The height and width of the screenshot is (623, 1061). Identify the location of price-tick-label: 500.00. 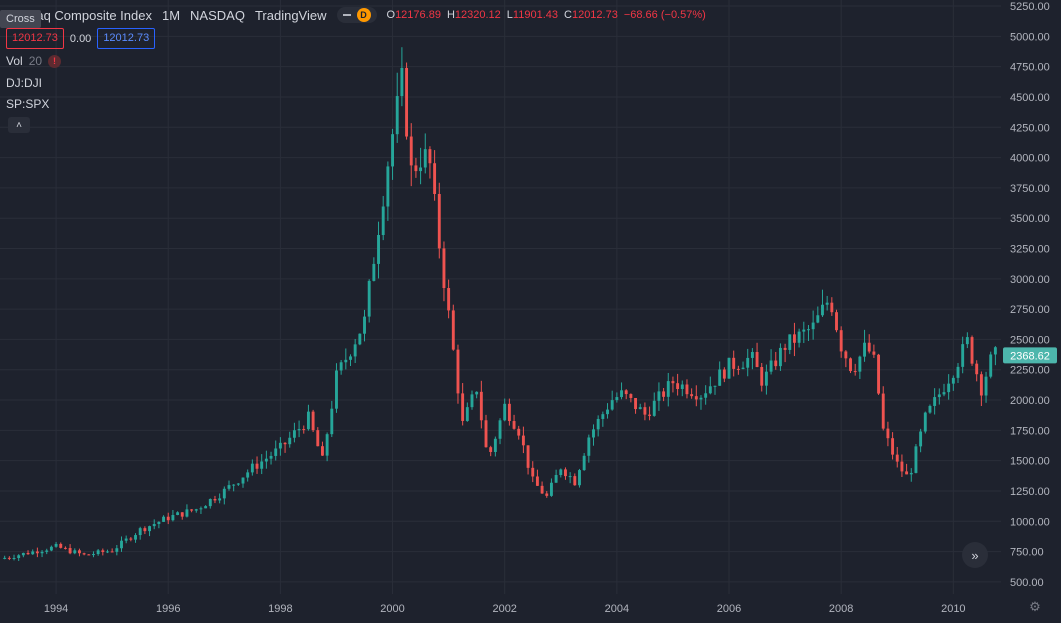
(1027, 583).